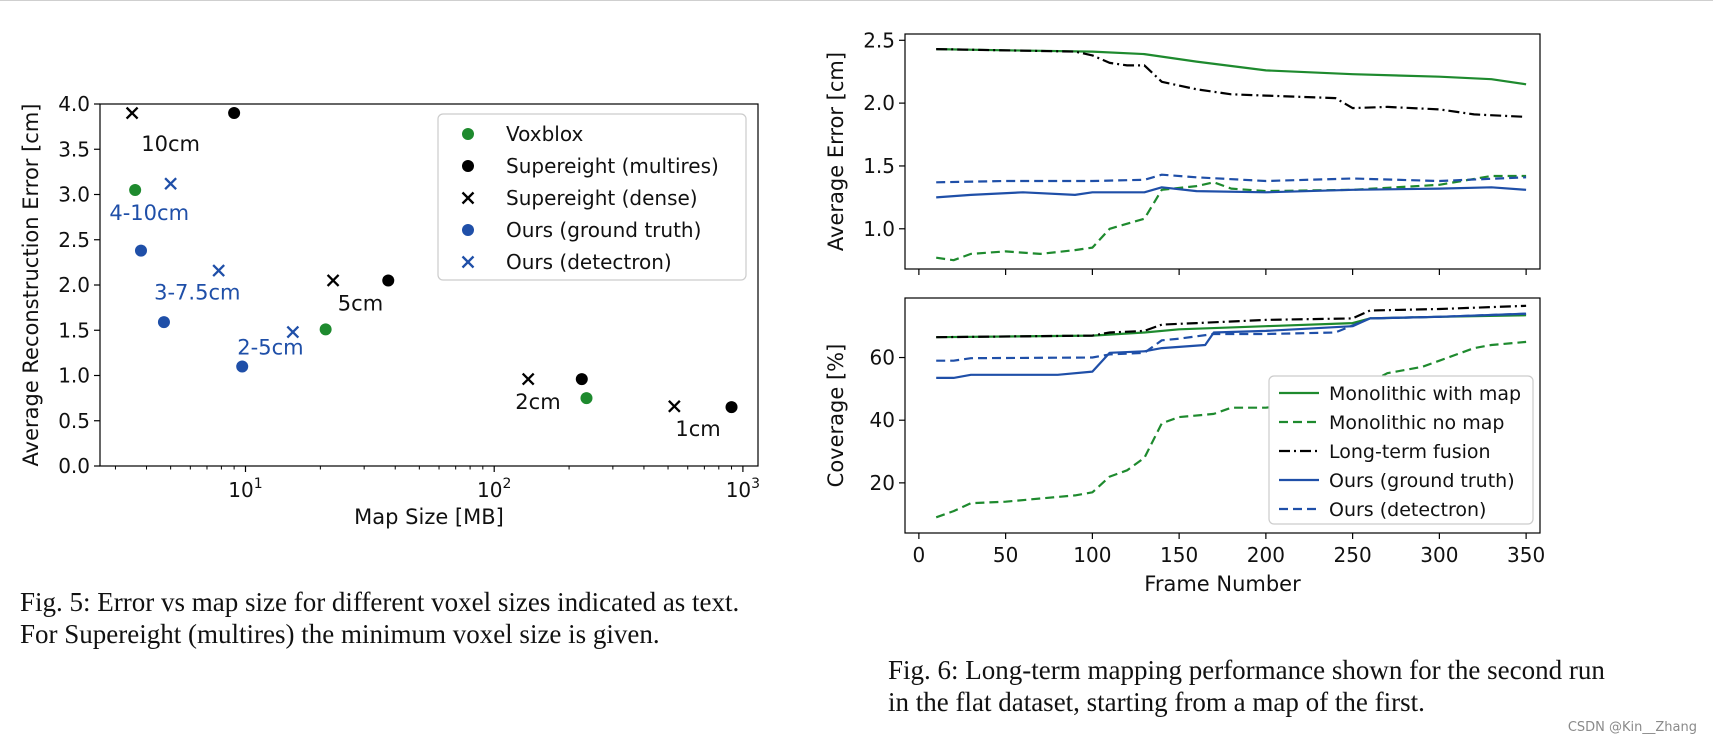 This screenshot has height=748, width=1713. What do you see at coordinates (1092, 555) in the screenshot?
I see `fig6-coverage-xtick-label: 100` at bounding box center [1092, 555].